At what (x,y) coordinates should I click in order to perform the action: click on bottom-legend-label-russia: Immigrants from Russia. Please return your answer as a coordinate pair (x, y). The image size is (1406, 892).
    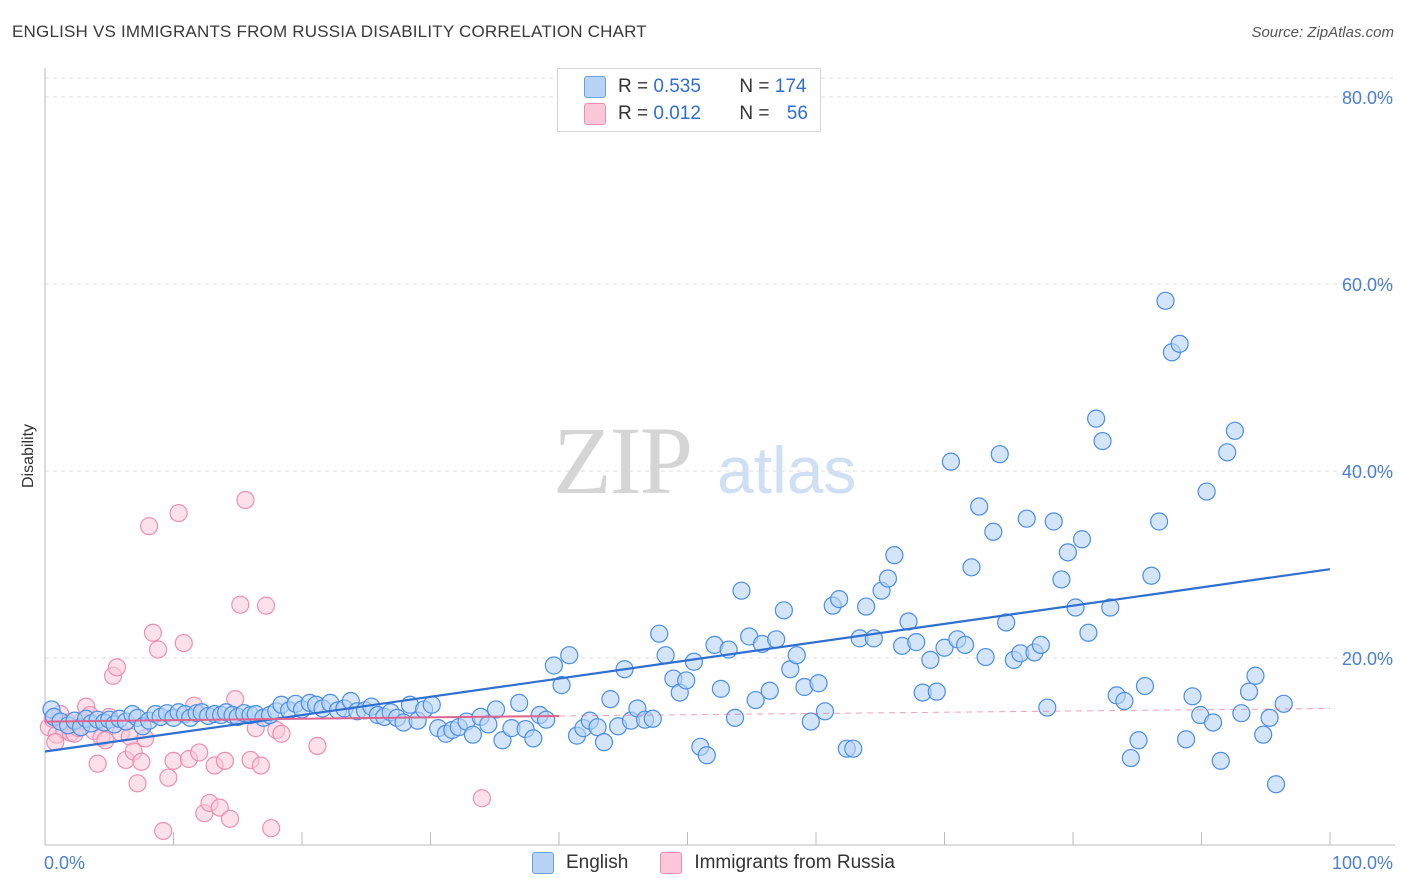
    Looking at the image, I should click on (794, 862).